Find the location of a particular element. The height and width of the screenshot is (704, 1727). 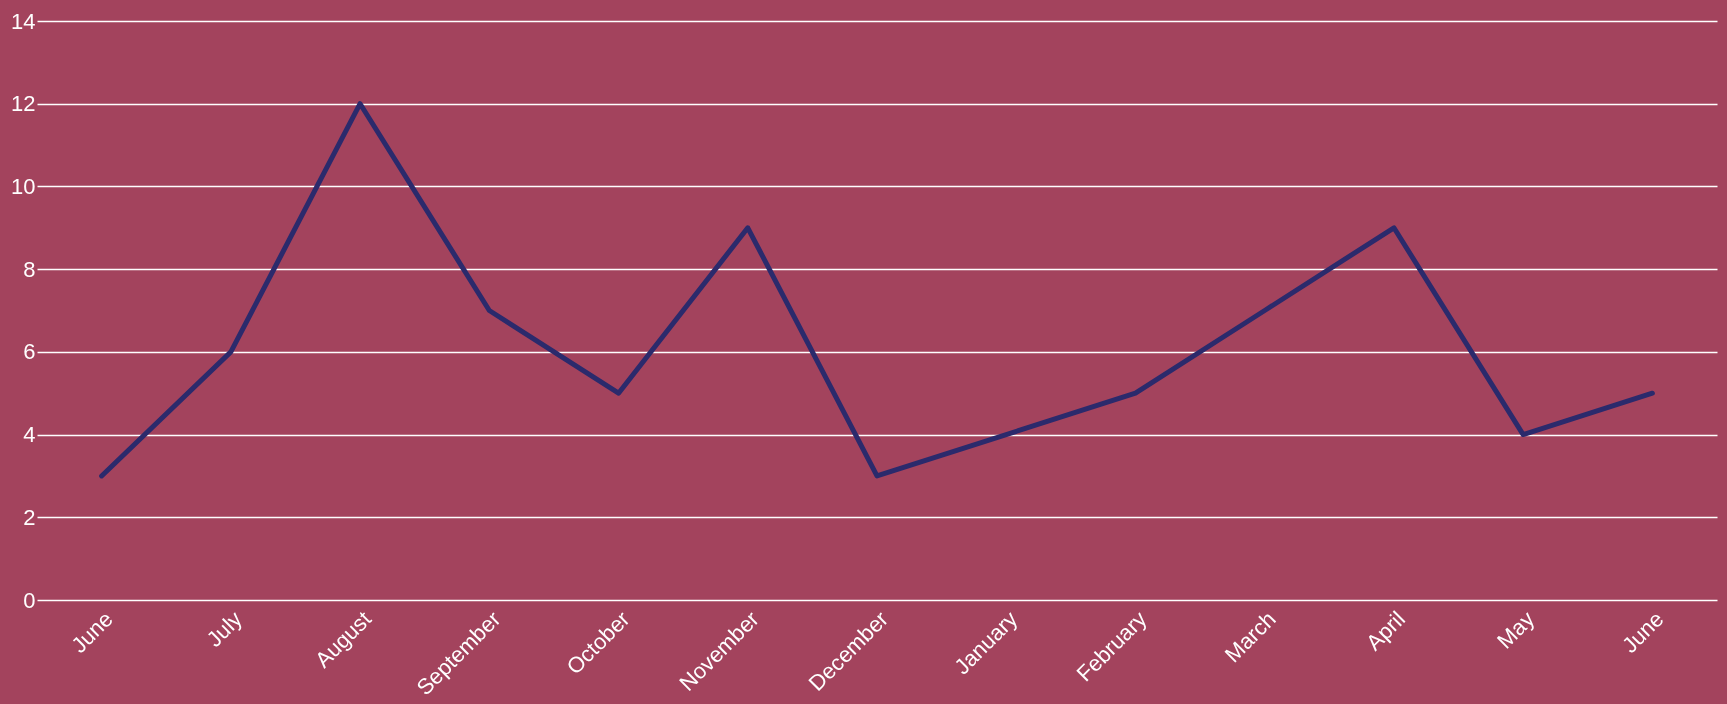

y-tick-label: 14 is located at coordinates (23, 21).